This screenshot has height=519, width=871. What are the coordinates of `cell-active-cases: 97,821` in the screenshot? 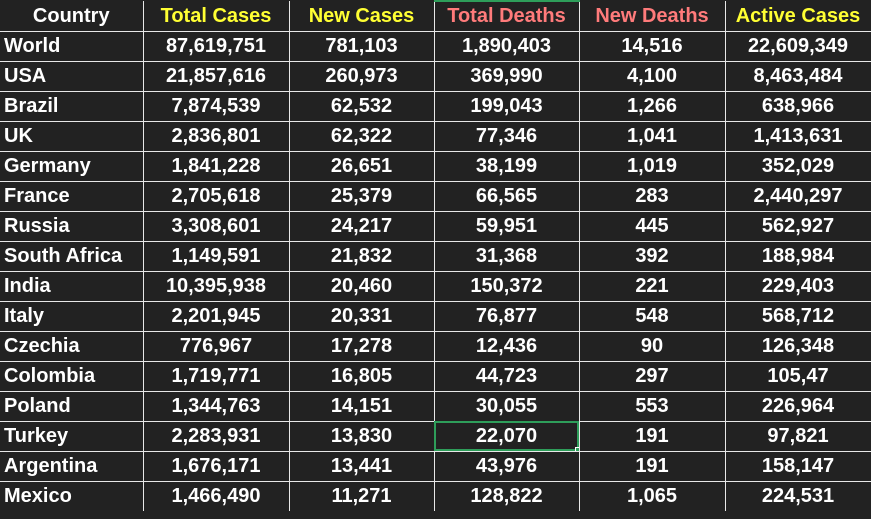 It's located at (798, 436).